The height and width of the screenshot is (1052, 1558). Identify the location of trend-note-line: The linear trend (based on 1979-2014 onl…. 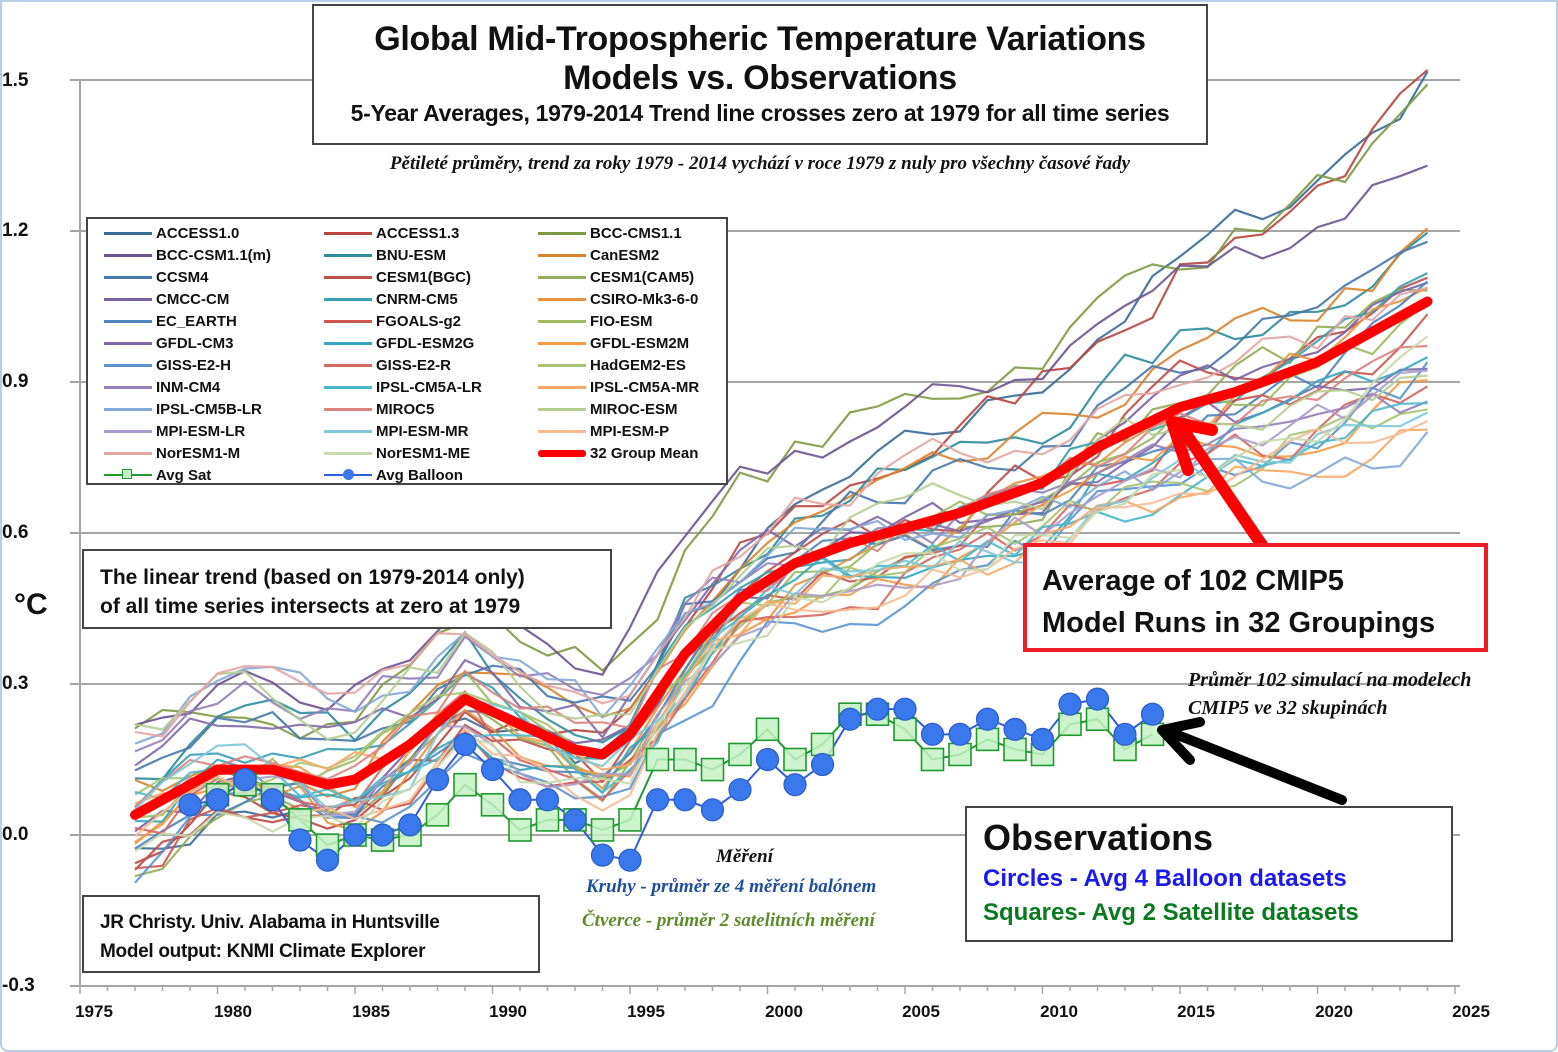
(312, 577).